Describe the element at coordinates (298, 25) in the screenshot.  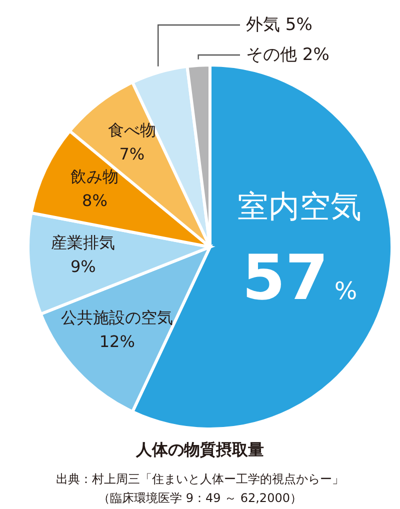
I see `data-label: 5%` at that location.